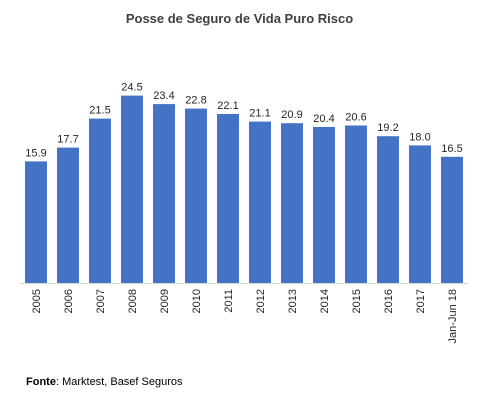  Describe the element at coordinates (196, 195) in the screenshot. I see `bar-2010` at that location.